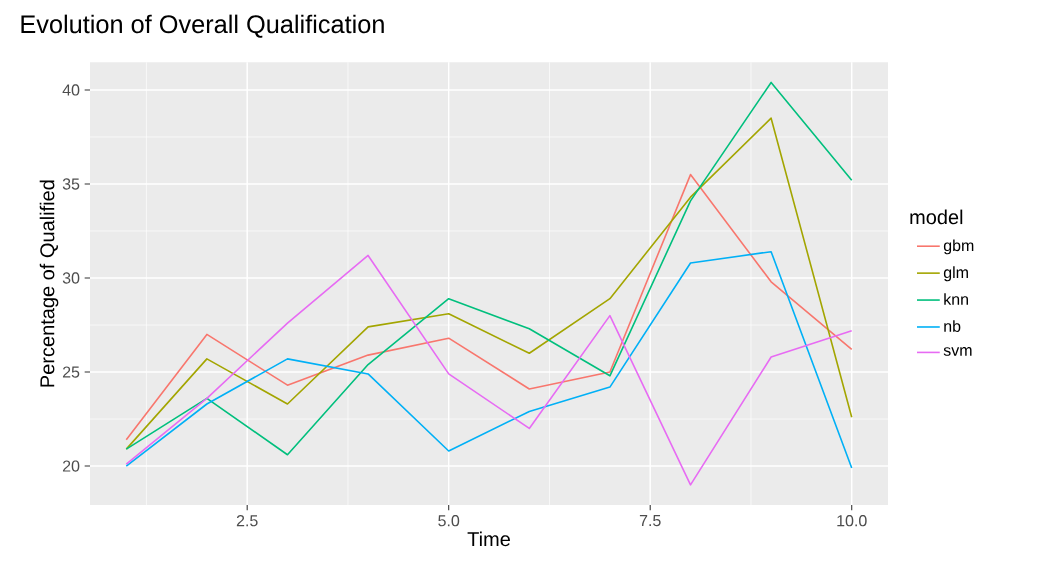  Describe the element at coordinates (955, 274) in the screenshot. I see `legend-label: glm` at that location.